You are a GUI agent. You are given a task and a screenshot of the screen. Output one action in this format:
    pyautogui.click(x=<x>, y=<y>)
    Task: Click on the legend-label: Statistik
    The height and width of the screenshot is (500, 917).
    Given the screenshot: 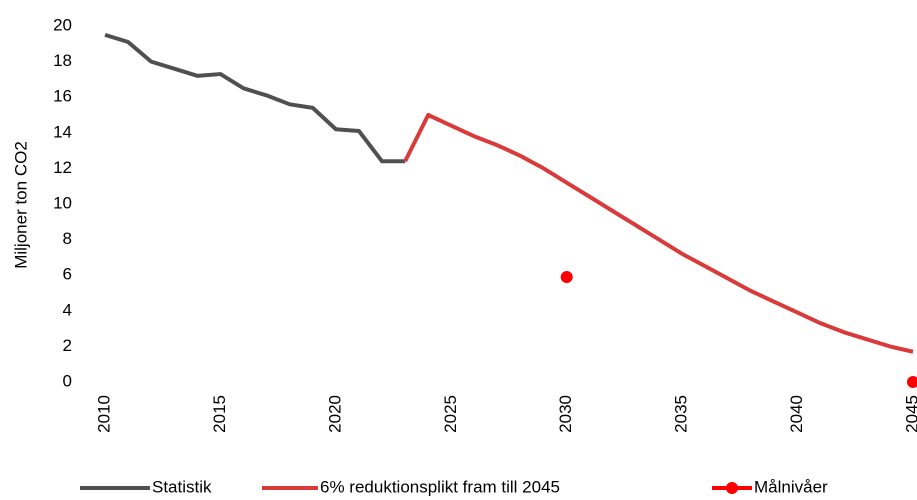 What is the action you would take?
    pyautogui.click(x=182, y=486)
    